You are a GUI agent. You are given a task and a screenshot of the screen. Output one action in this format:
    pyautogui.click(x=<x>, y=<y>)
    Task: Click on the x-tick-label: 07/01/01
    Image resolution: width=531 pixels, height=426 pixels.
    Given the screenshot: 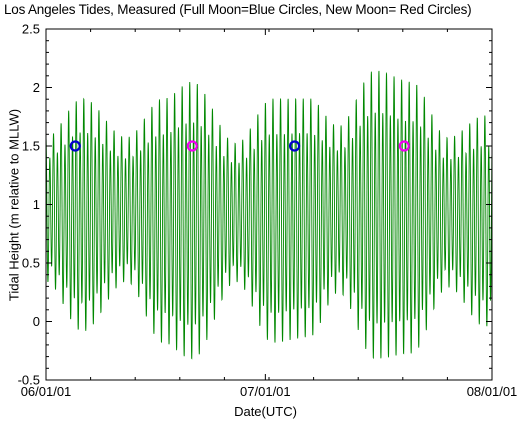 What is the action you would take?
    pyautogui.click(x=265, y=391)
    